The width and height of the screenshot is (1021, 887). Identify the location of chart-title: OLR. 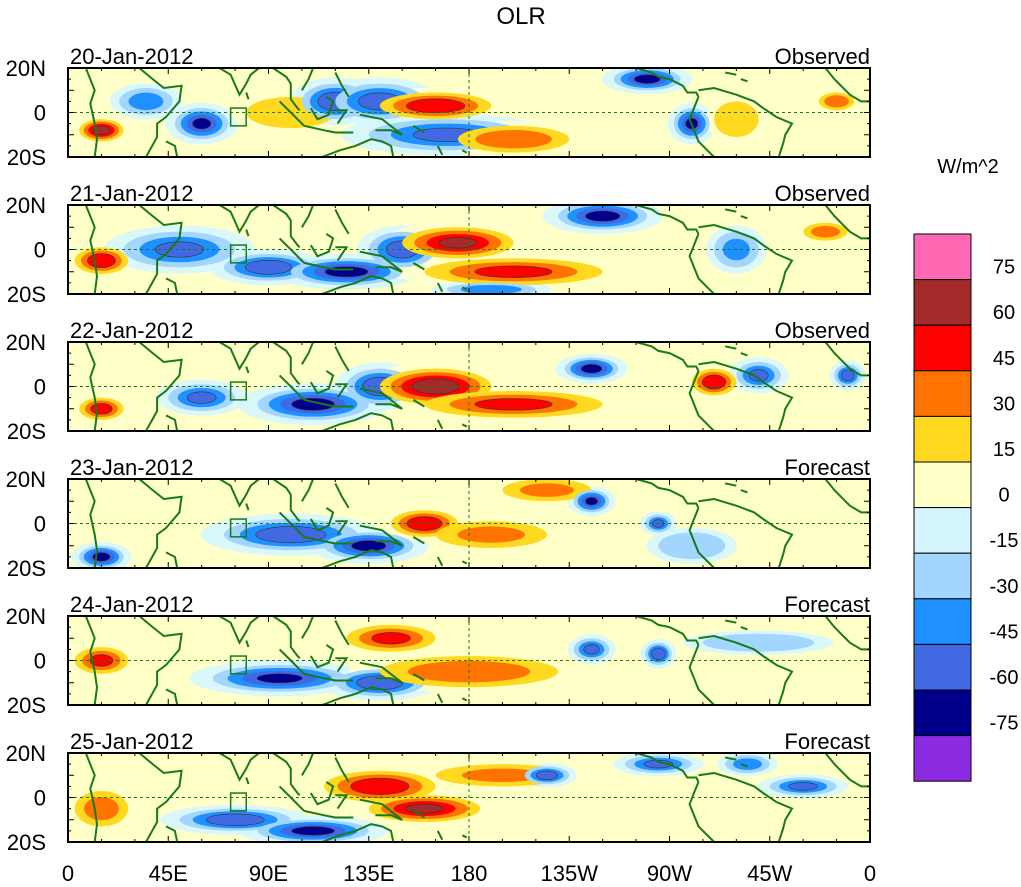
(520, 16).